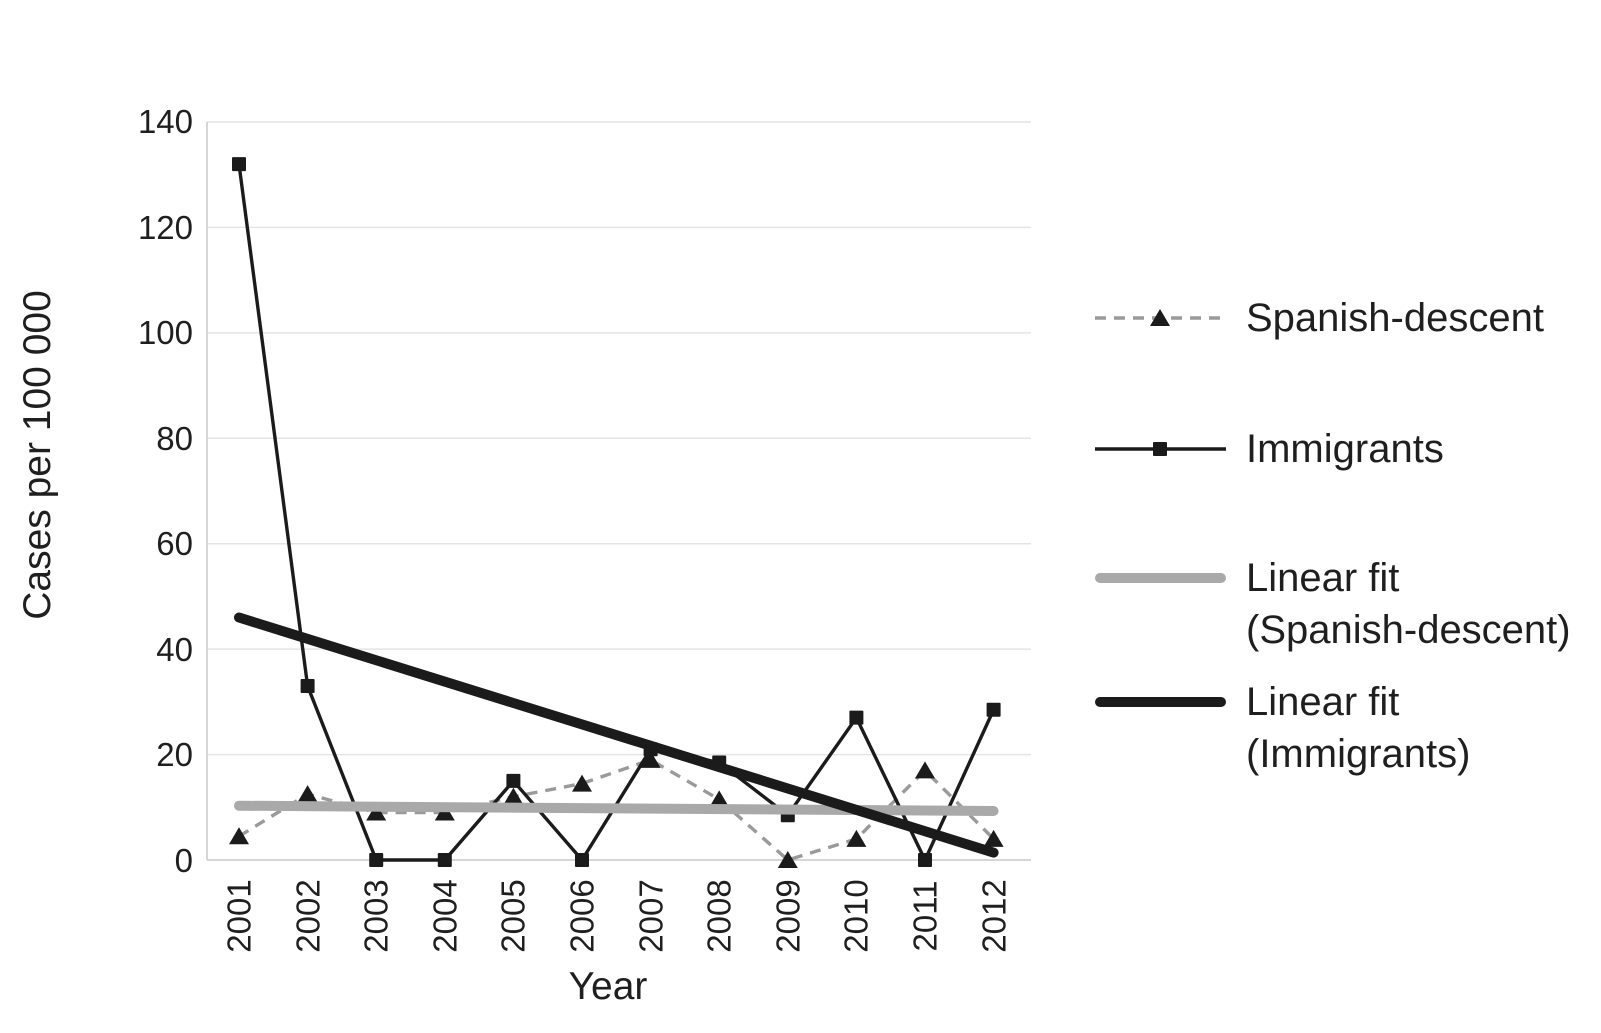  I want to click on y-tick-60: 60, so click(174, 543).